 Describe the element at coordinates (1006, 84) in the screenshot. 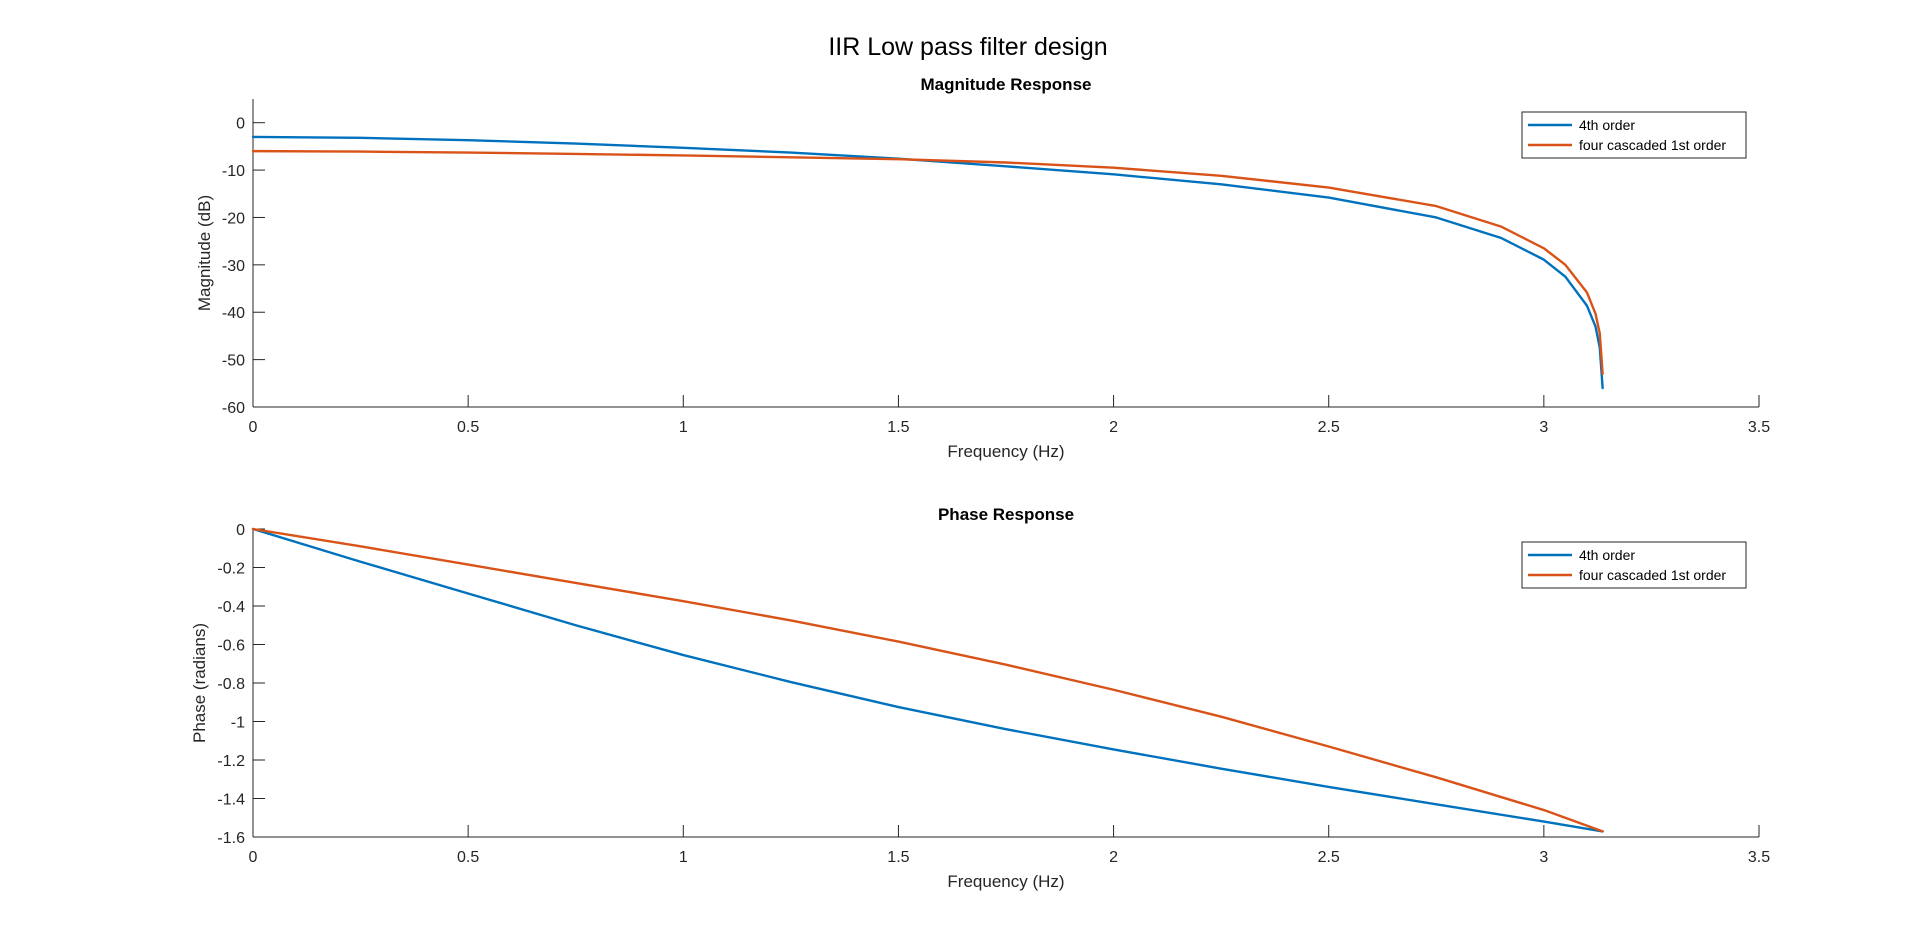

I see `subplot-title: Magnitude Response` at that location.